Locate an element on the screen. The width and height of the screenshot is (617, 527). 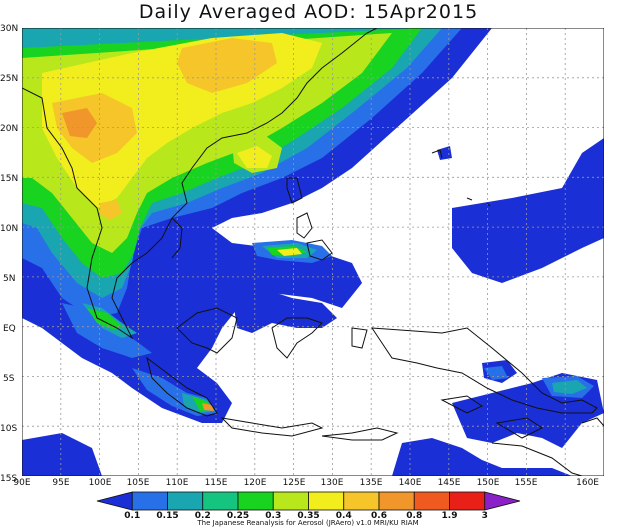
legend-level-label: 0.4 is located at coordinates (344, 516).